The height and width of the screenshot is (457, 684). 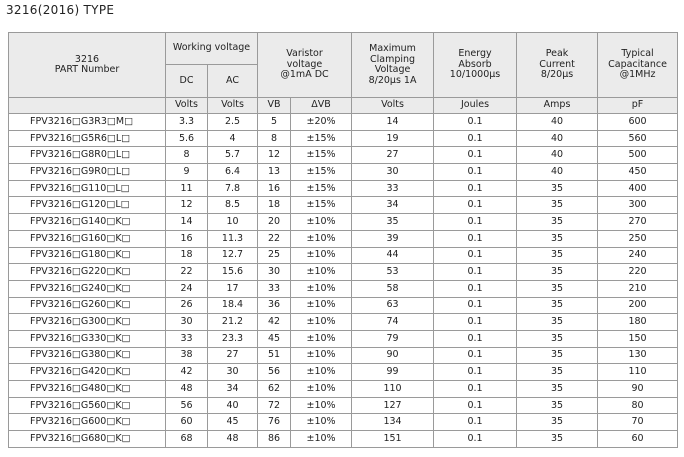 What do you see at coordinates (274, 255) in the screenshot?
I see `table-cell: 25` at bounding box center [274, 255].